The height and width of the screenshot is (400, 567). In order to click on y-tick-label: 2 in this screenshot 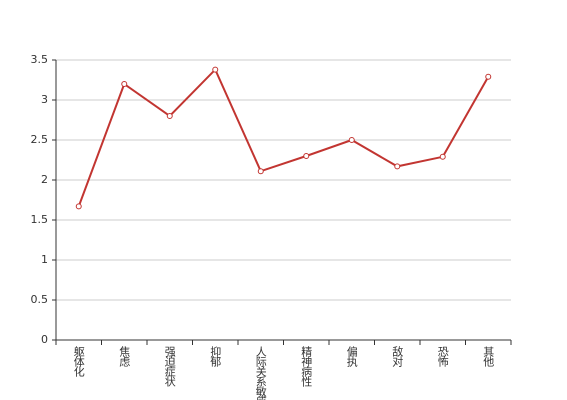, I will do `click(44, 179)`.